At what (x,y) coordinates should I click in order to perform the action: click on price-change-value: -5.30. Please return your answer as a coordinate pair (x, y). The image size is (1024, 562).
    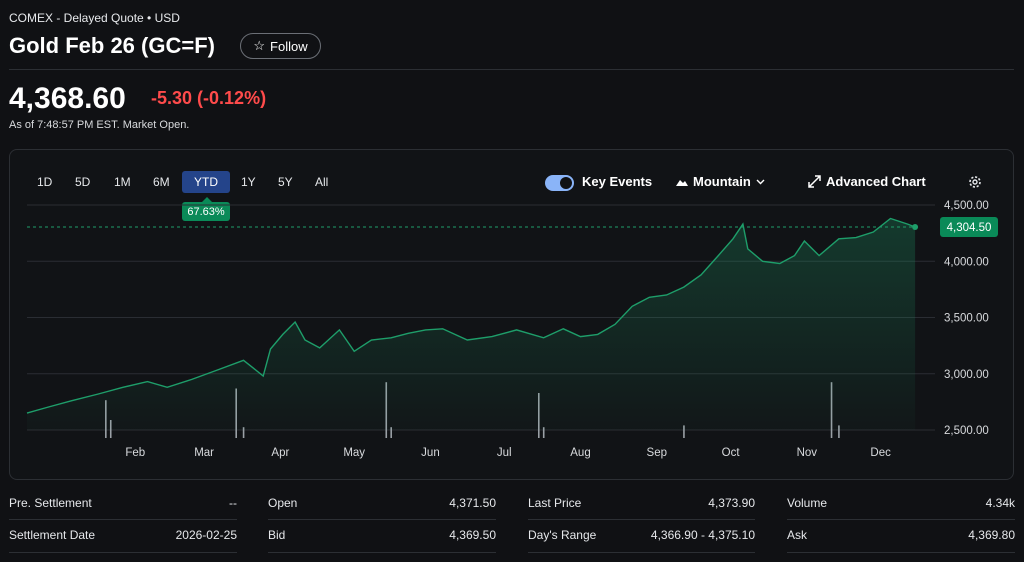
    Looking at the image, I should click on (172, 98).